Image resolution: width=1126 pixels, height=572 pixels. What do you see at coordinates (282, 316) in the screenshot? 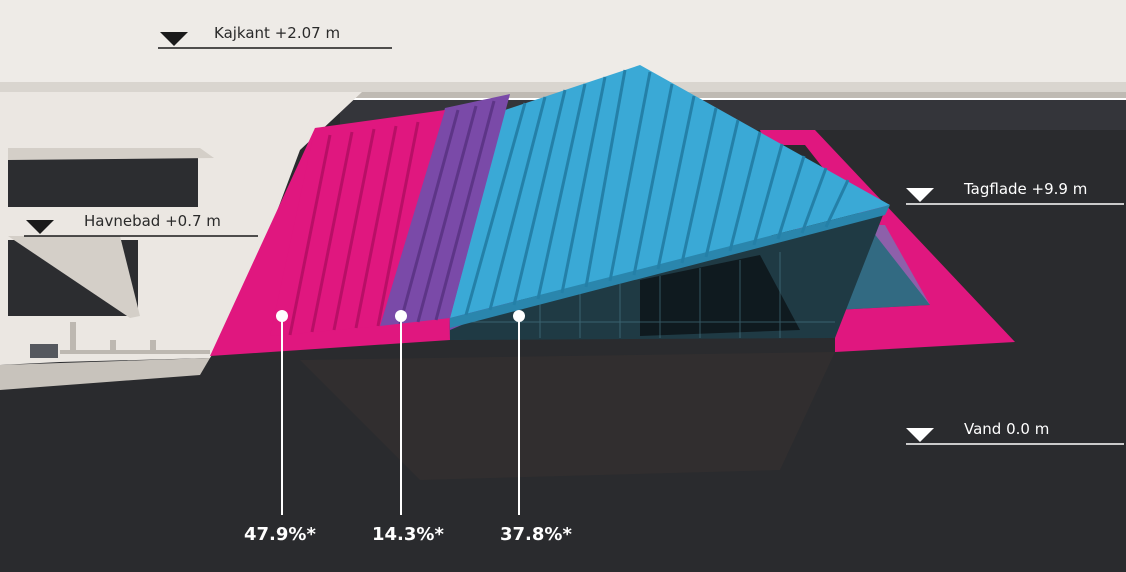
I see `leader-dot-magenta` at bounding box center [282, 316].